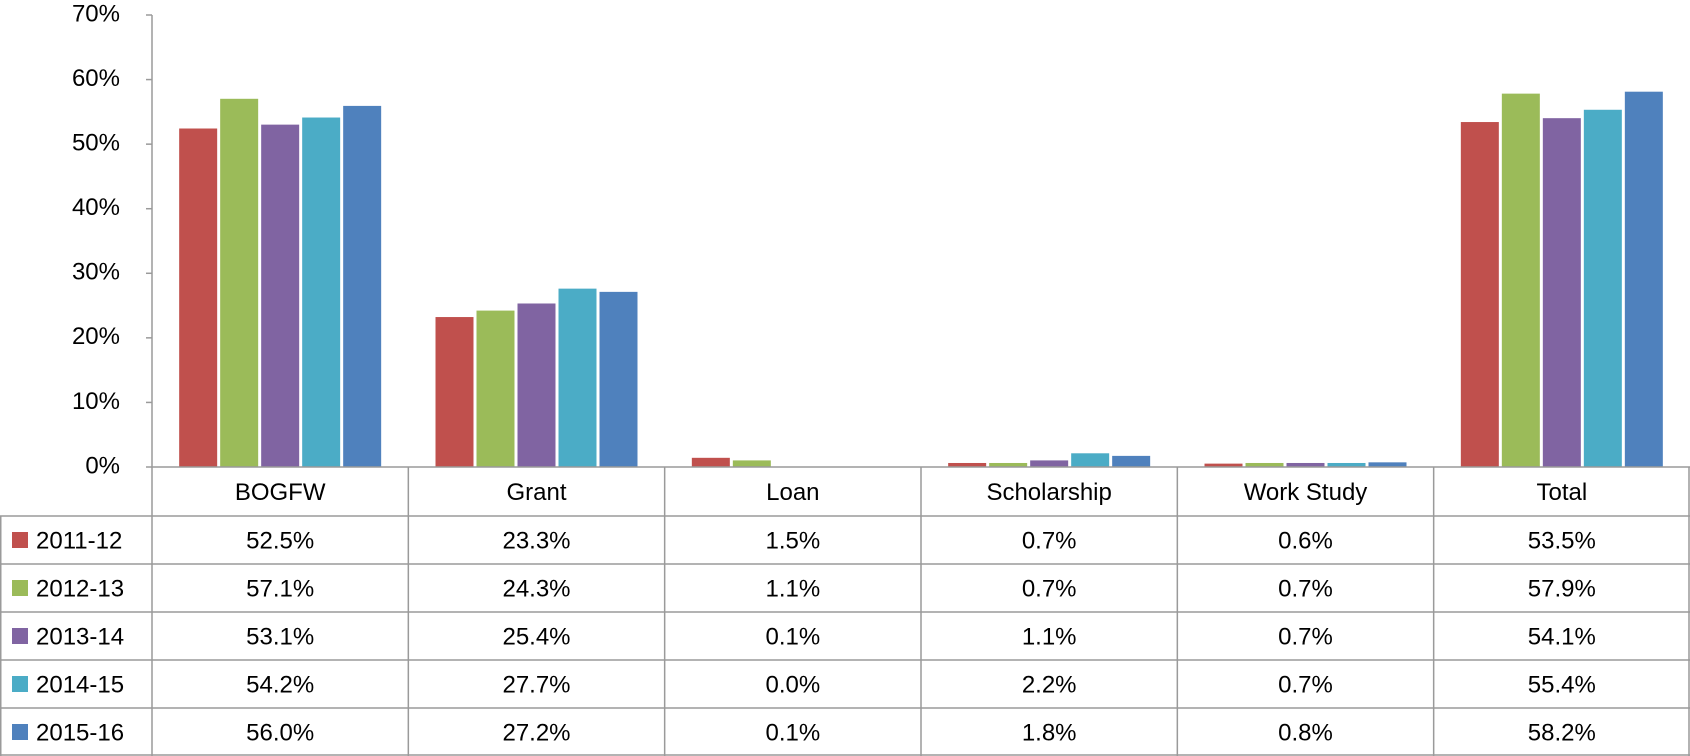 The width and height of the screenshot is (1690, 756). What do you see at coordinates (102, 465) in the screenshot?
I see `y-tick-label: 0%` at bounding box center [102, 465].